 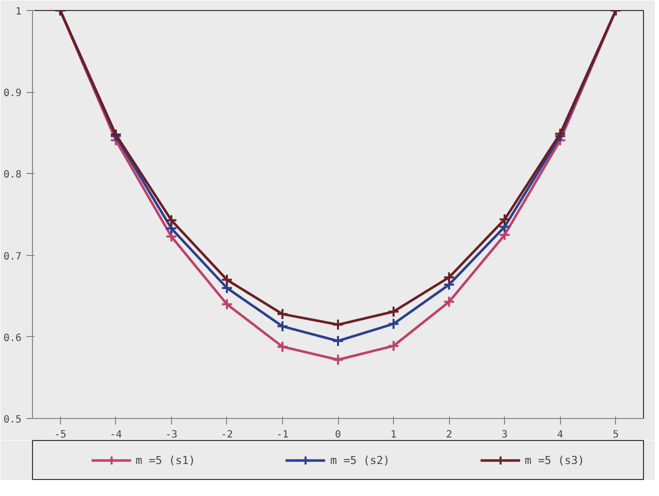 What do you see at coordinates (60, 435) in the screenshot?
I see `x-tick-label: -5` at bounding box center [60, 435].